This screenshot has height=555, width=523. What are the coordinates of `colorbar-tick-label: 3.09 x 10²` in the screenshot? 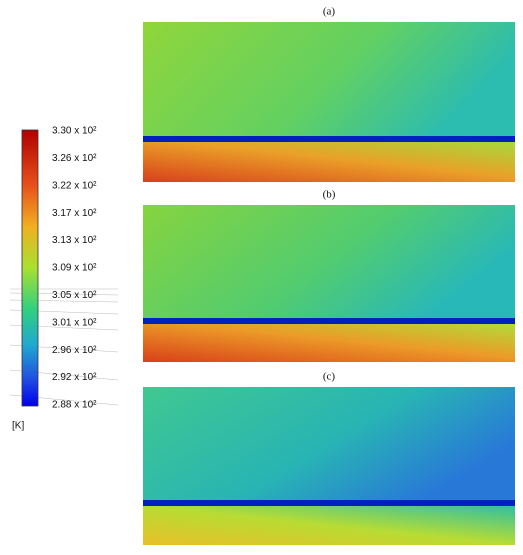 It's located at (74, 268).